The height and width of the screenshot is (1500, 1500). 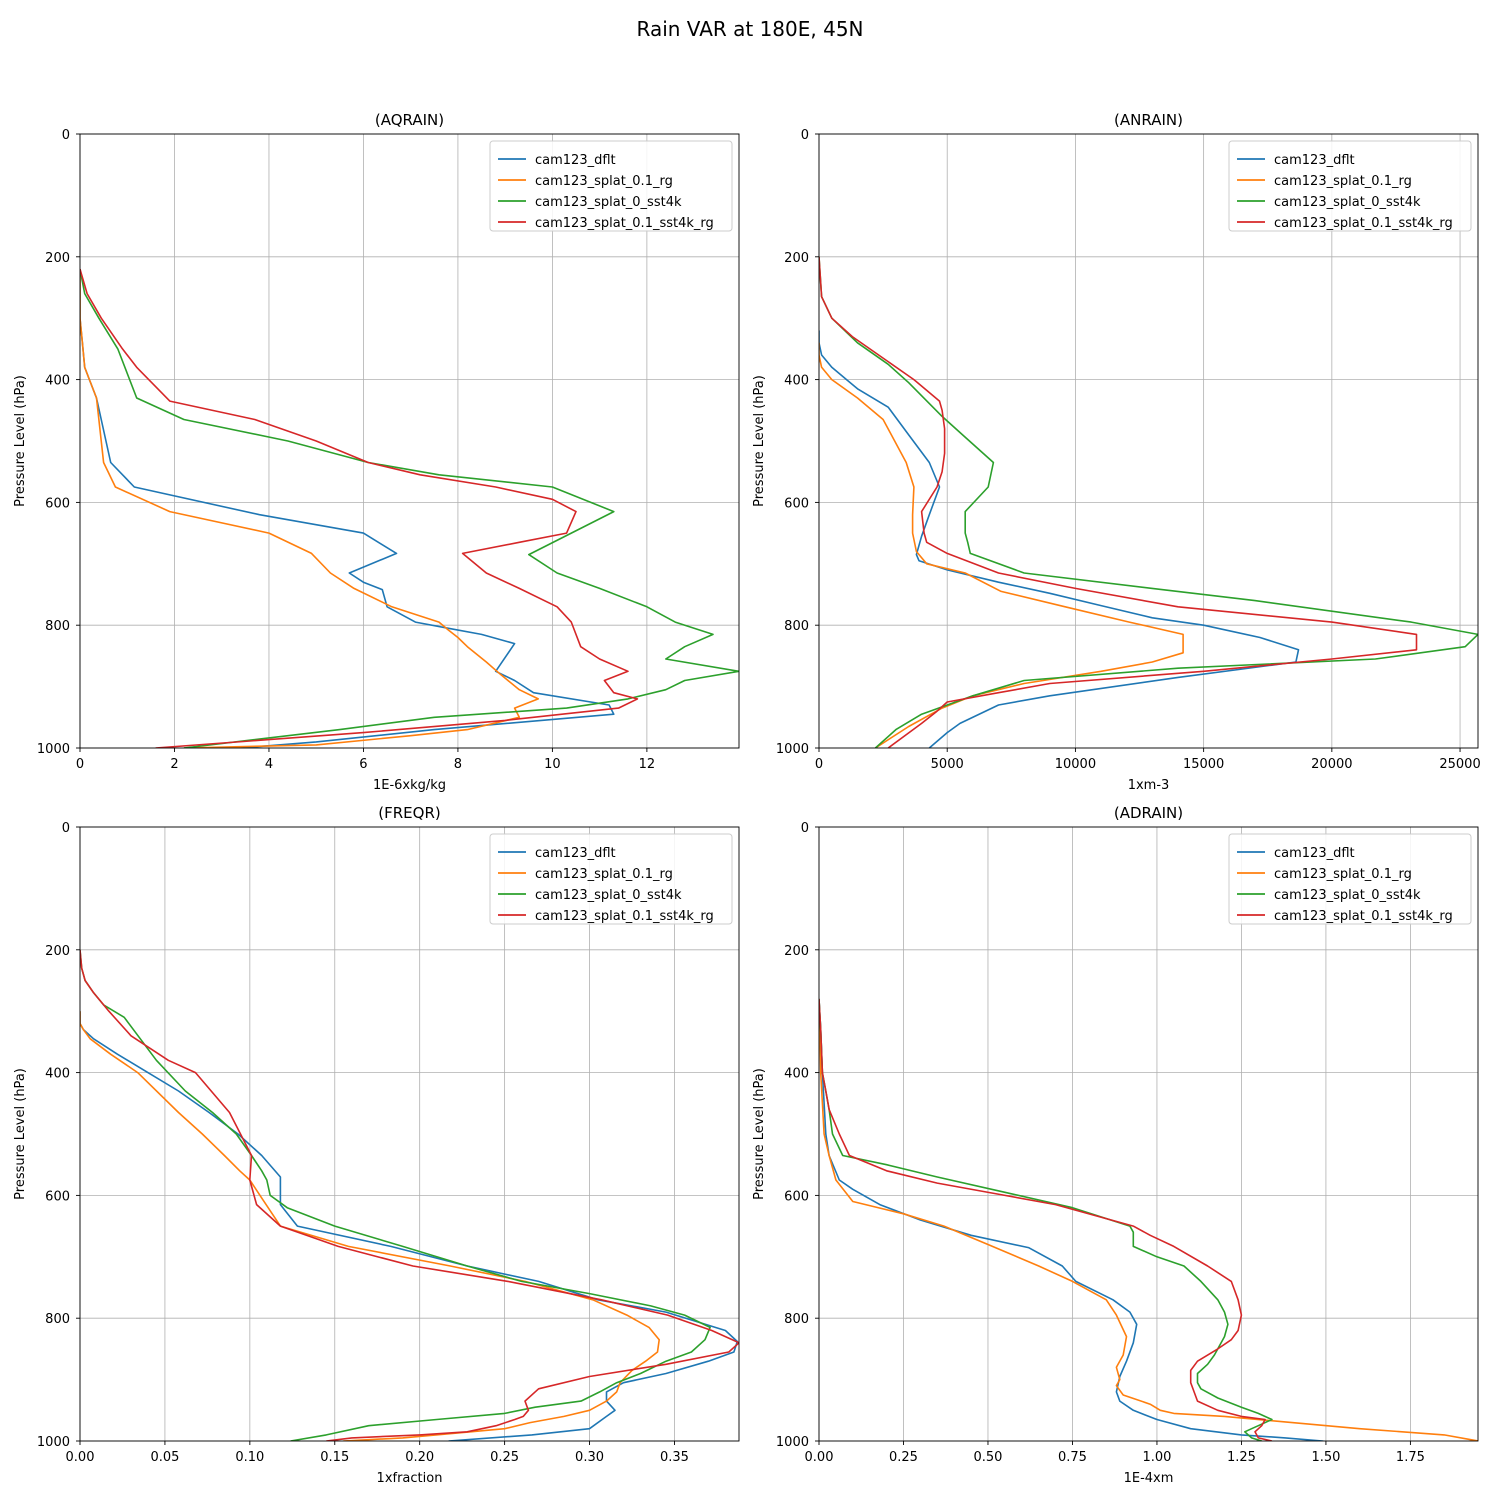 What do you see at coordinates (1459, 764) in the screenshot?
I see `x-tick-label: 25000` at bounding box center [1459, 764].